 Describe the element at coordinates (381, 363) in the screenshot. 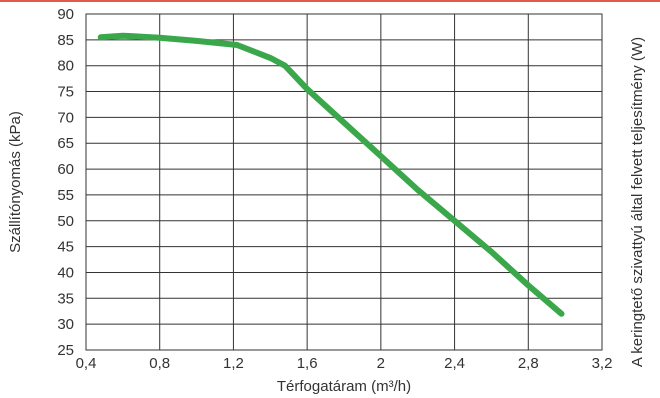

I see `x-tick-label: 2` at that location.